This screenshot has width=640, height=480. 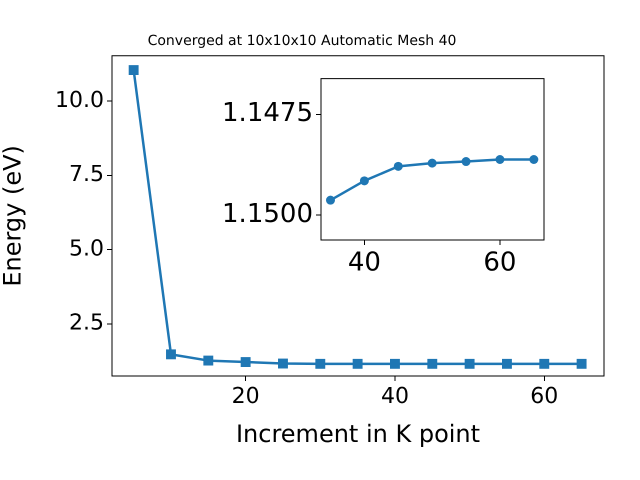 What do you see at coordinates (86, 249) in the screenshot?
I see `y-tick-label: 5.0` at bounding box center [86, 249].